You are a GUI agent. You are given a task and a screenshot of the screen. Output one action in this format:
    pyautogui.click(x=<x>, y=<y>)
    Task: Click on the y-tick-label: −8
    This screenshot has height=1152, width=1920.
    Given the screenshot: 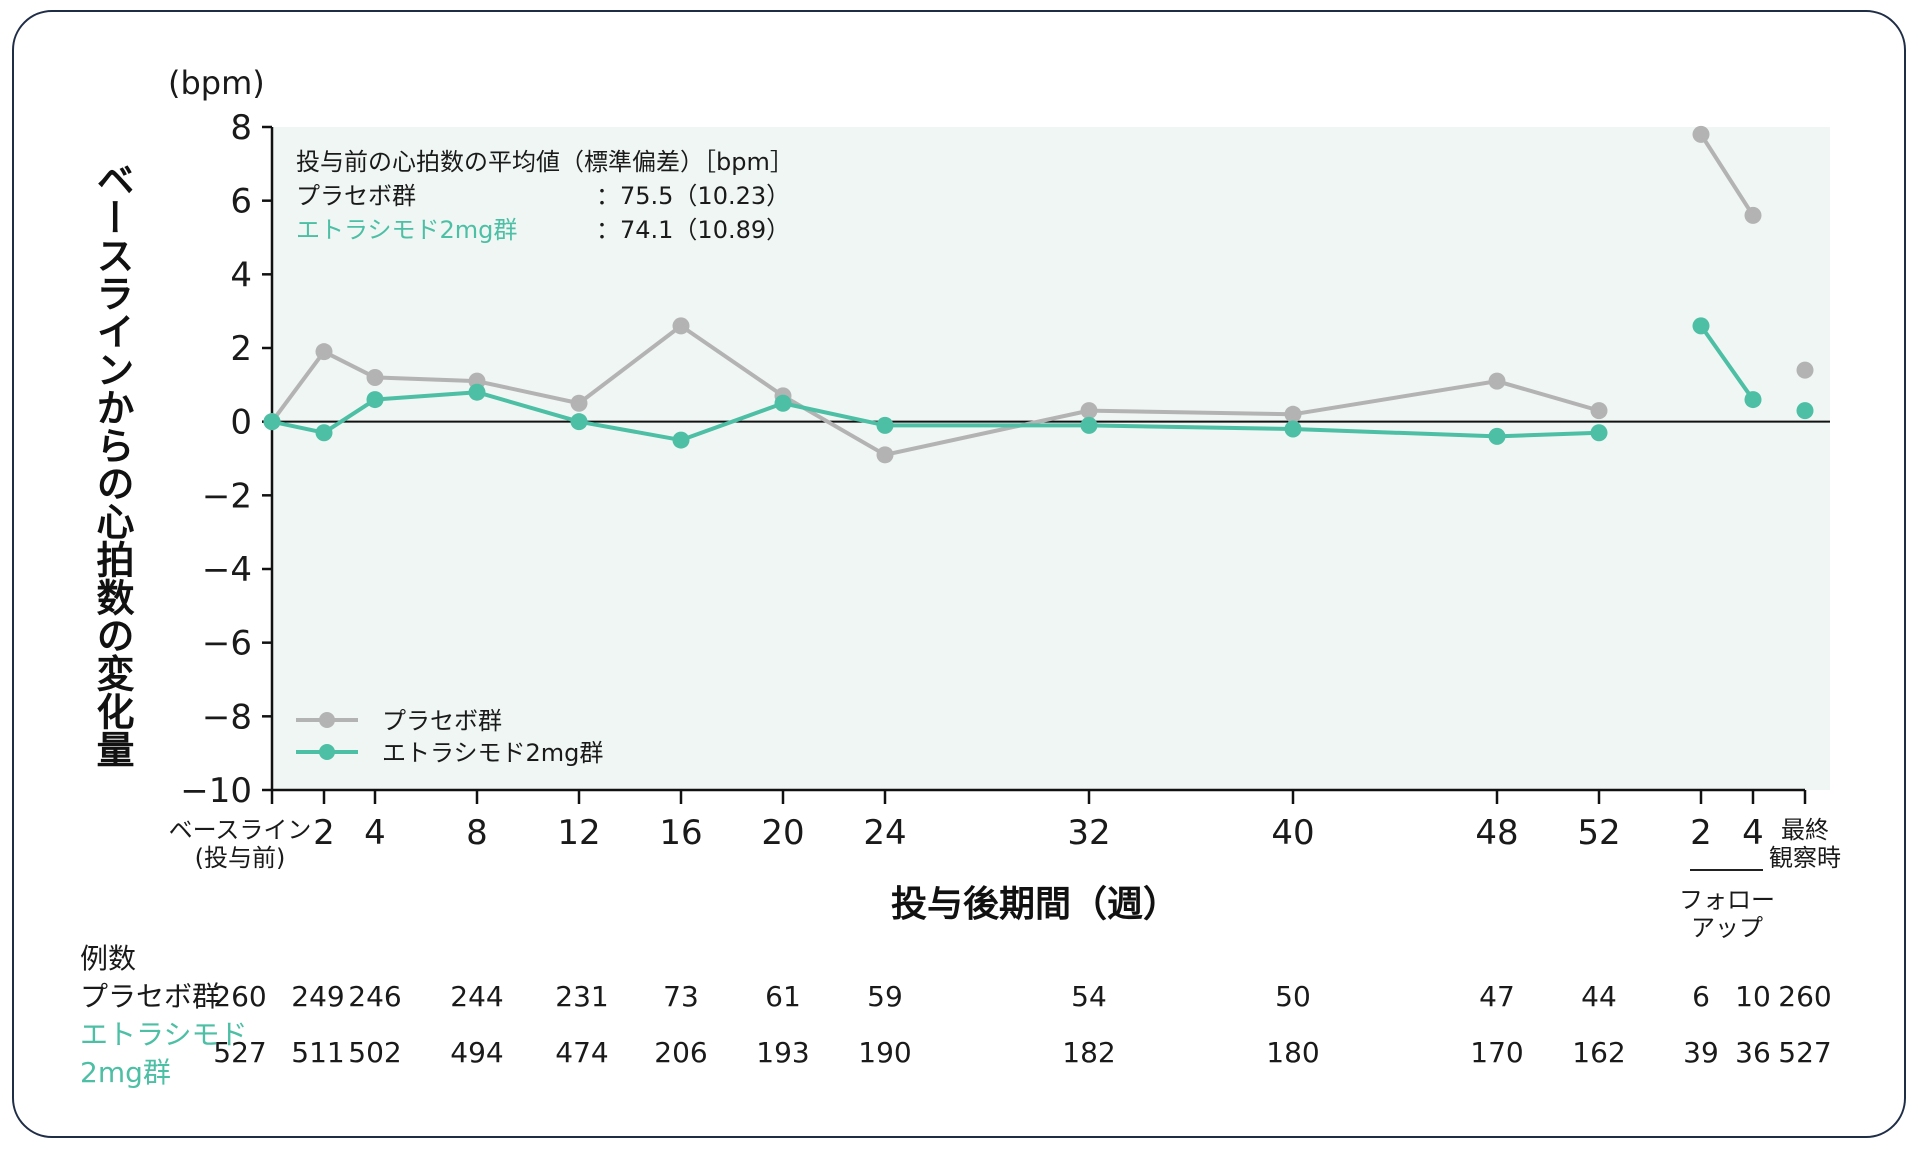 What is the action you would take?
    pyautogui.click(x=227, y=717)
    